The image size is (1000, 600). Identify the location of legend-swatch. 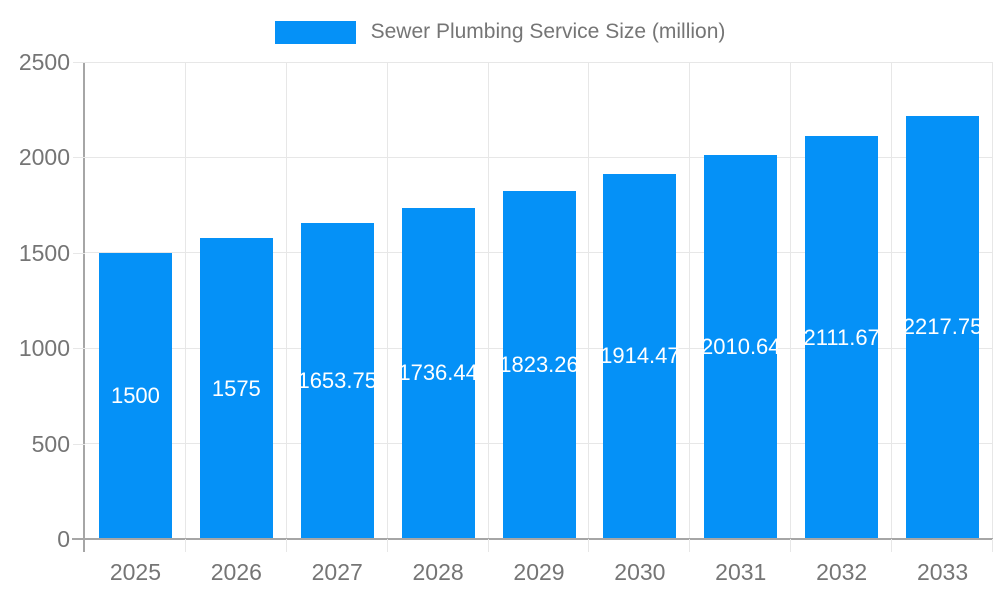
(315, 32).